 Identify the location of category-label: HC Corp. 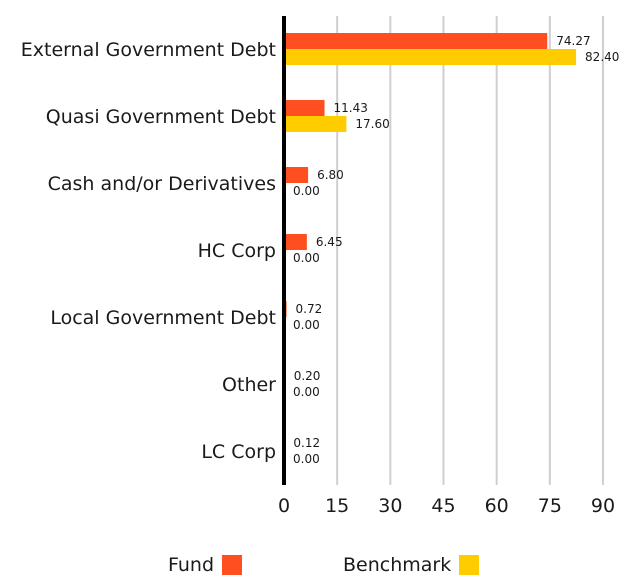
(237, 251).